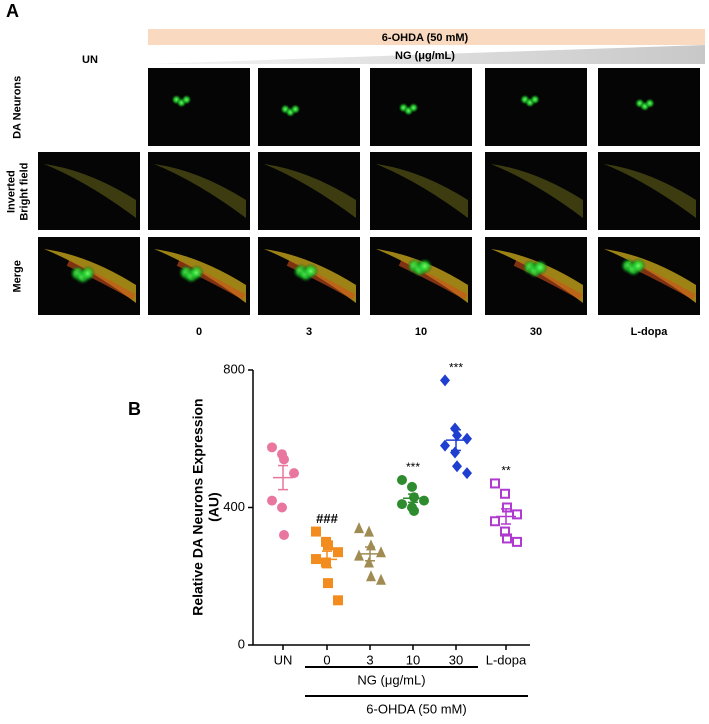  What do you see at coordinates (326, 659) in the screenshot?
I see `x-tick-label: 0` at bounding box center [326, 659].